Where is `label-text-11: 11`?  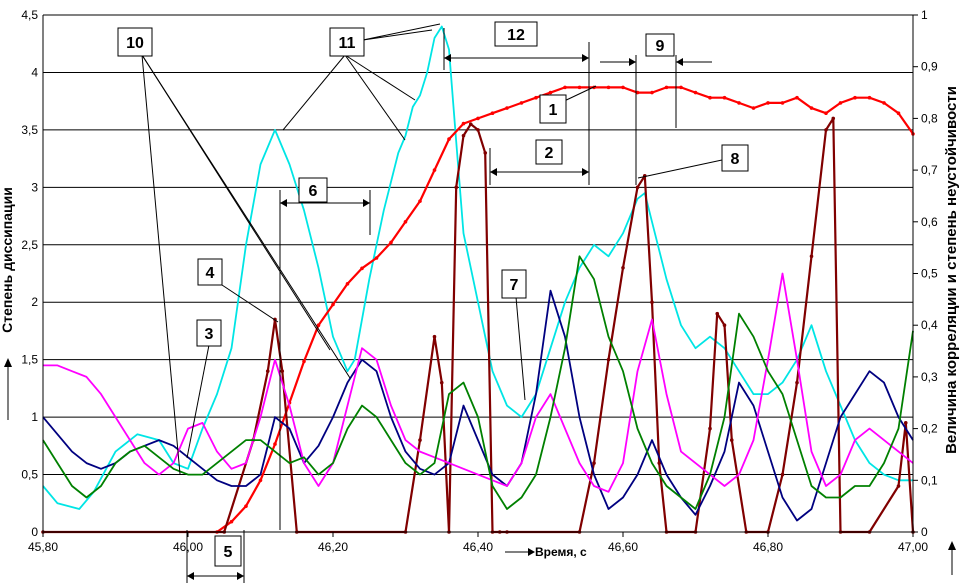 label-text-11: 11 is located at coordinates (347, 43).